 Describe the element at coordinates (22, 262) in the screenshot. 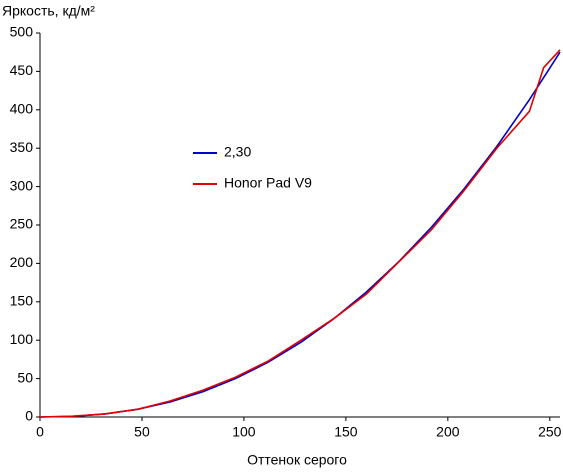

I see `y-tick-label: 200` at that location.